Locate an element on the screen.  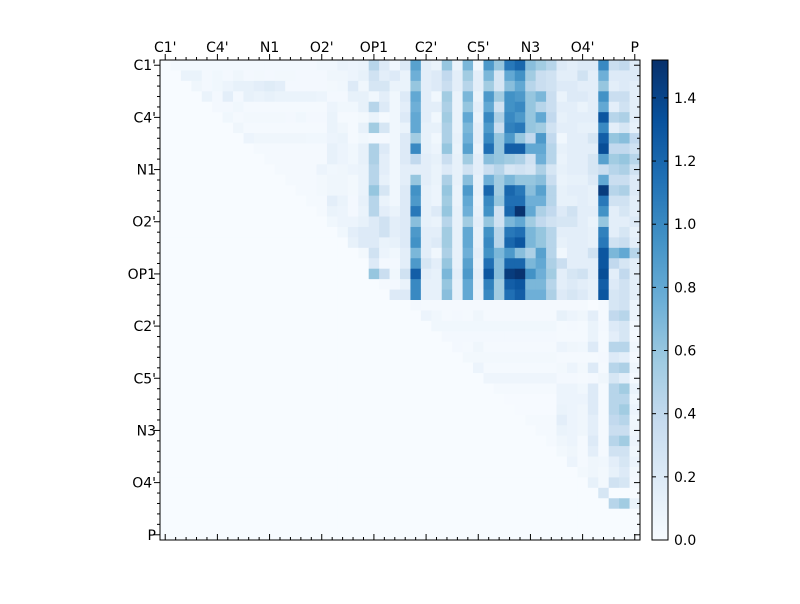
x-tick-label: N1 is located at coordinates (269, 48).